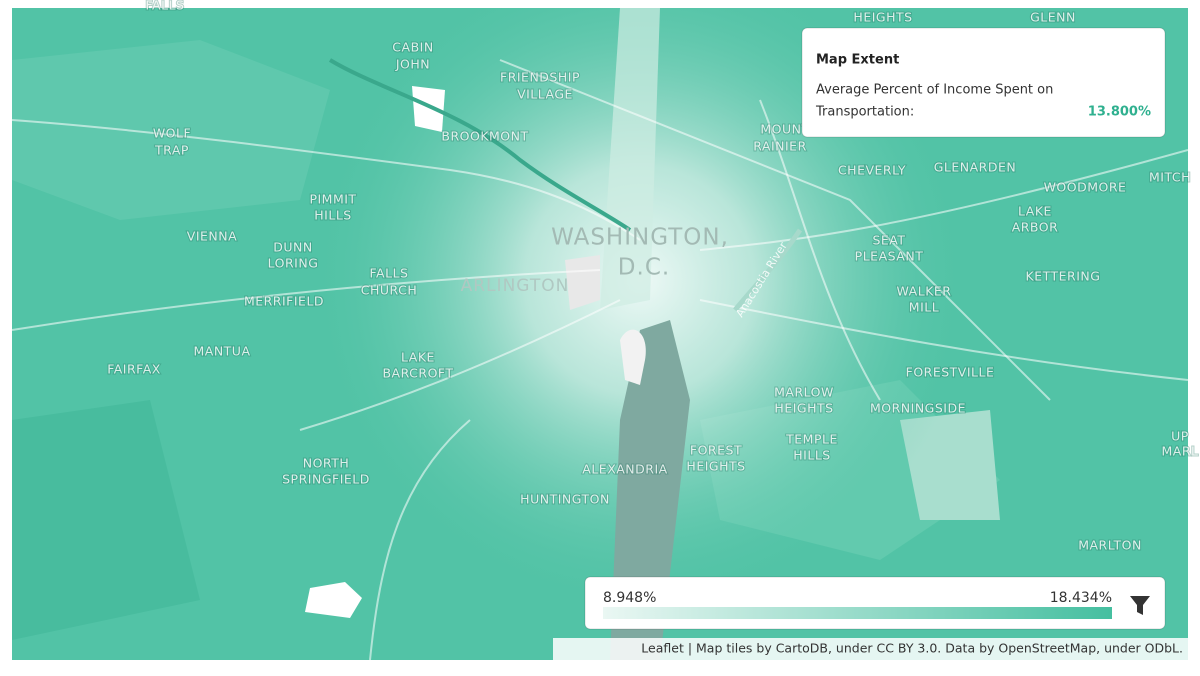 This screenshot has width=1200, height=676. Describe the element at coordinates (1053, 17) in the screenshot. I see `place-label: GLENN` at that location.